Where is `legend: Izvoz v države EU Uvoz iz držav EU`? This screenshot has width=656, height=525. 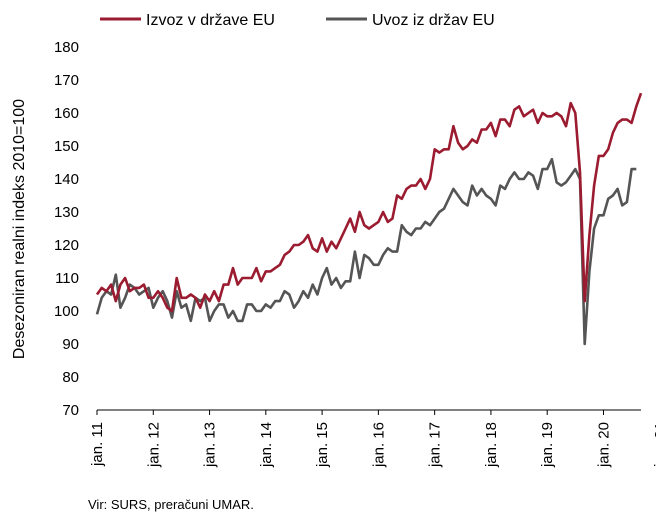
legend: Izvoz v države EU Uvoz iz držav EU is located at coordinates (297, 20).